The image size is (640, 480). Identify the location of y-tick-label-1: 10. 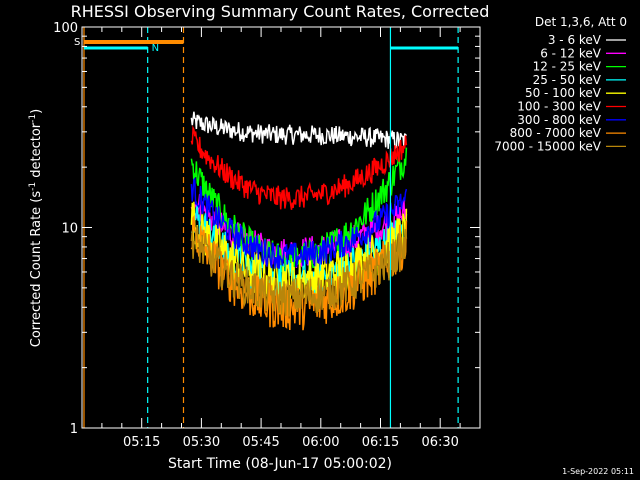
(69, 229).